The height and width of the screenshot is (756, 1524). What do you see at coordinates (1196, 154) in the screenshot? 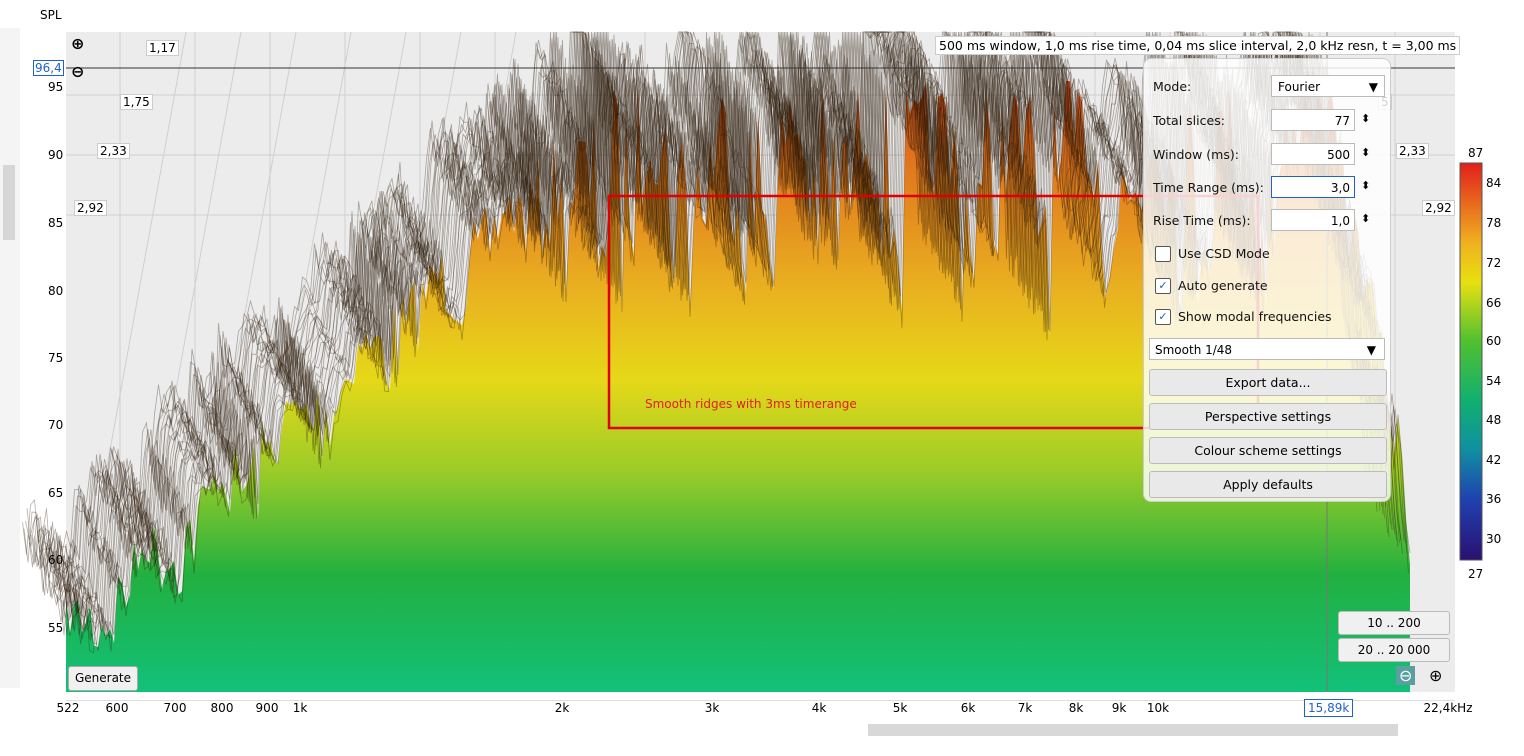
I see `window-label: Window (ms):` at bounding box center [1196, 154].